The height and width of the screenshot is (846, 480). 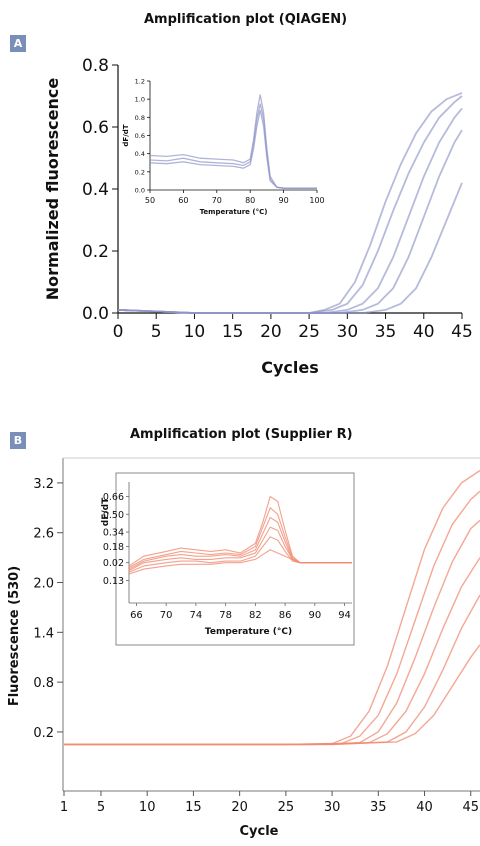 I want to click on panel-b-label: B, so click(x=18, y=440).